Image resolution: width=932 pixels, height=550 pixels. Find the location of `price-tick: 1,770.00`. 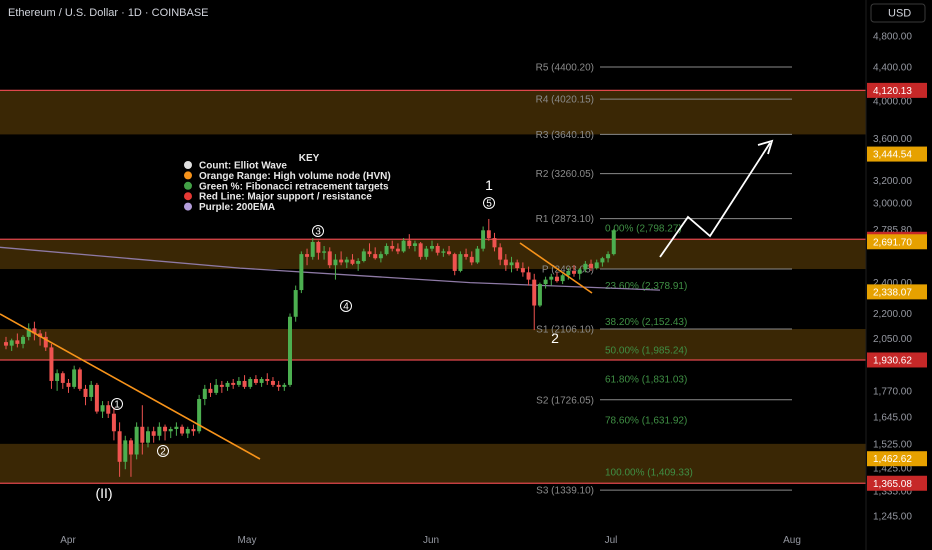

price-tick: 1,770.00 is located at coordinates (892, 391).